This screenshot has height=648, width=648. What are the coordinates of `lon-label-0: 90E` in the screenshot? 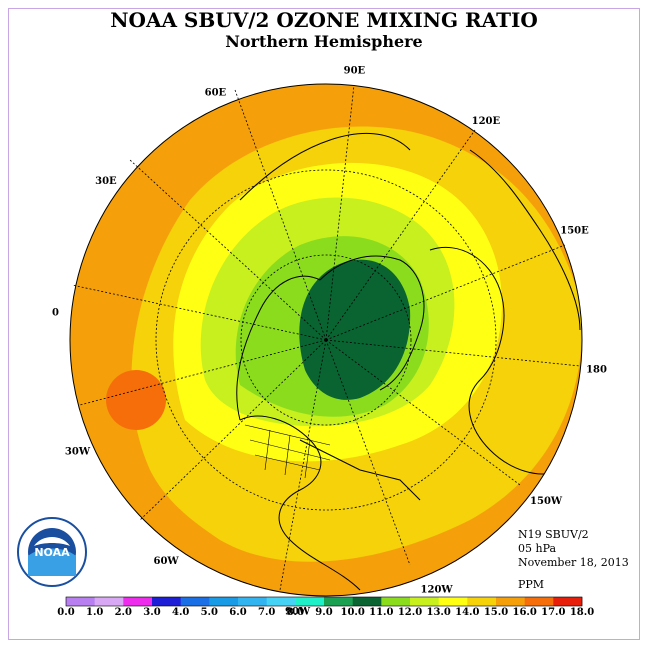 It's located at (355, 71).